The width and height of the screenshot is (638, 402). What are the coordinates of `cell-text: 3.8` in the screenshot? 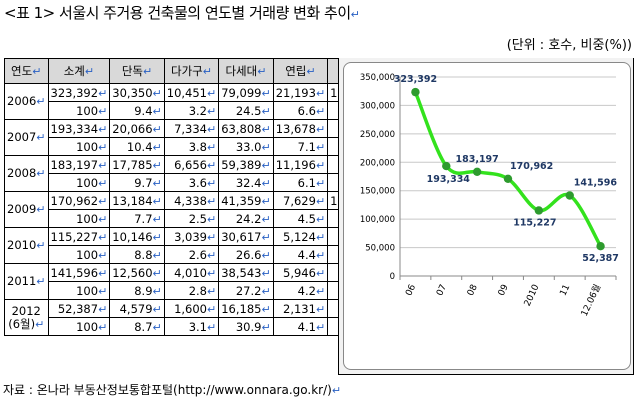 It's located at (197, 146).